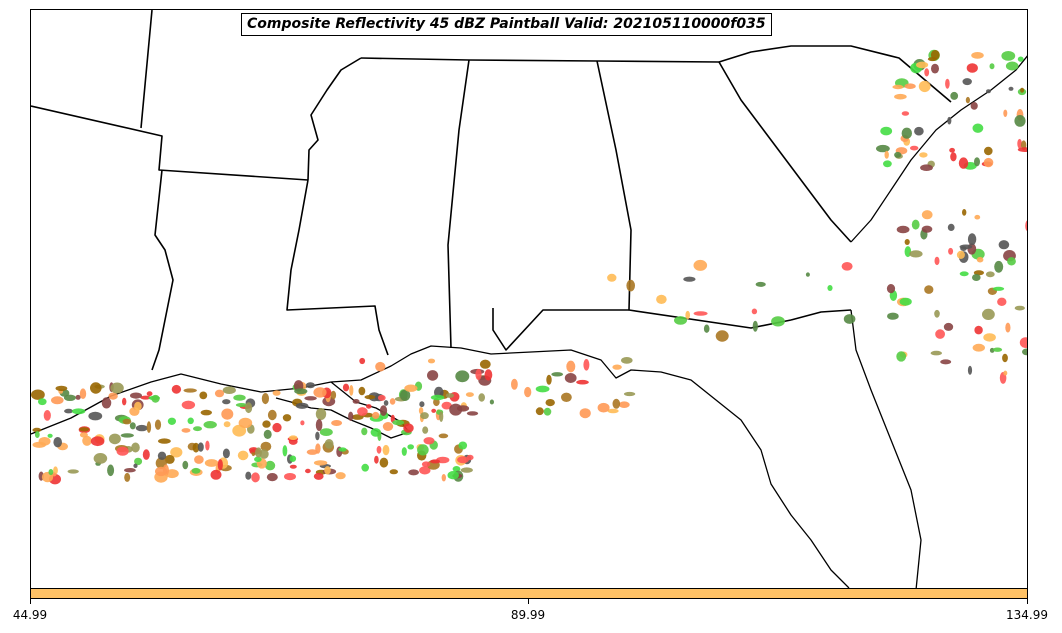 The width and height of the screenshot is (1062, 633). What do you see at coordinates (560, 329) in the screenshot?
I see `border-al-fl` at bounding box center [560, 329].